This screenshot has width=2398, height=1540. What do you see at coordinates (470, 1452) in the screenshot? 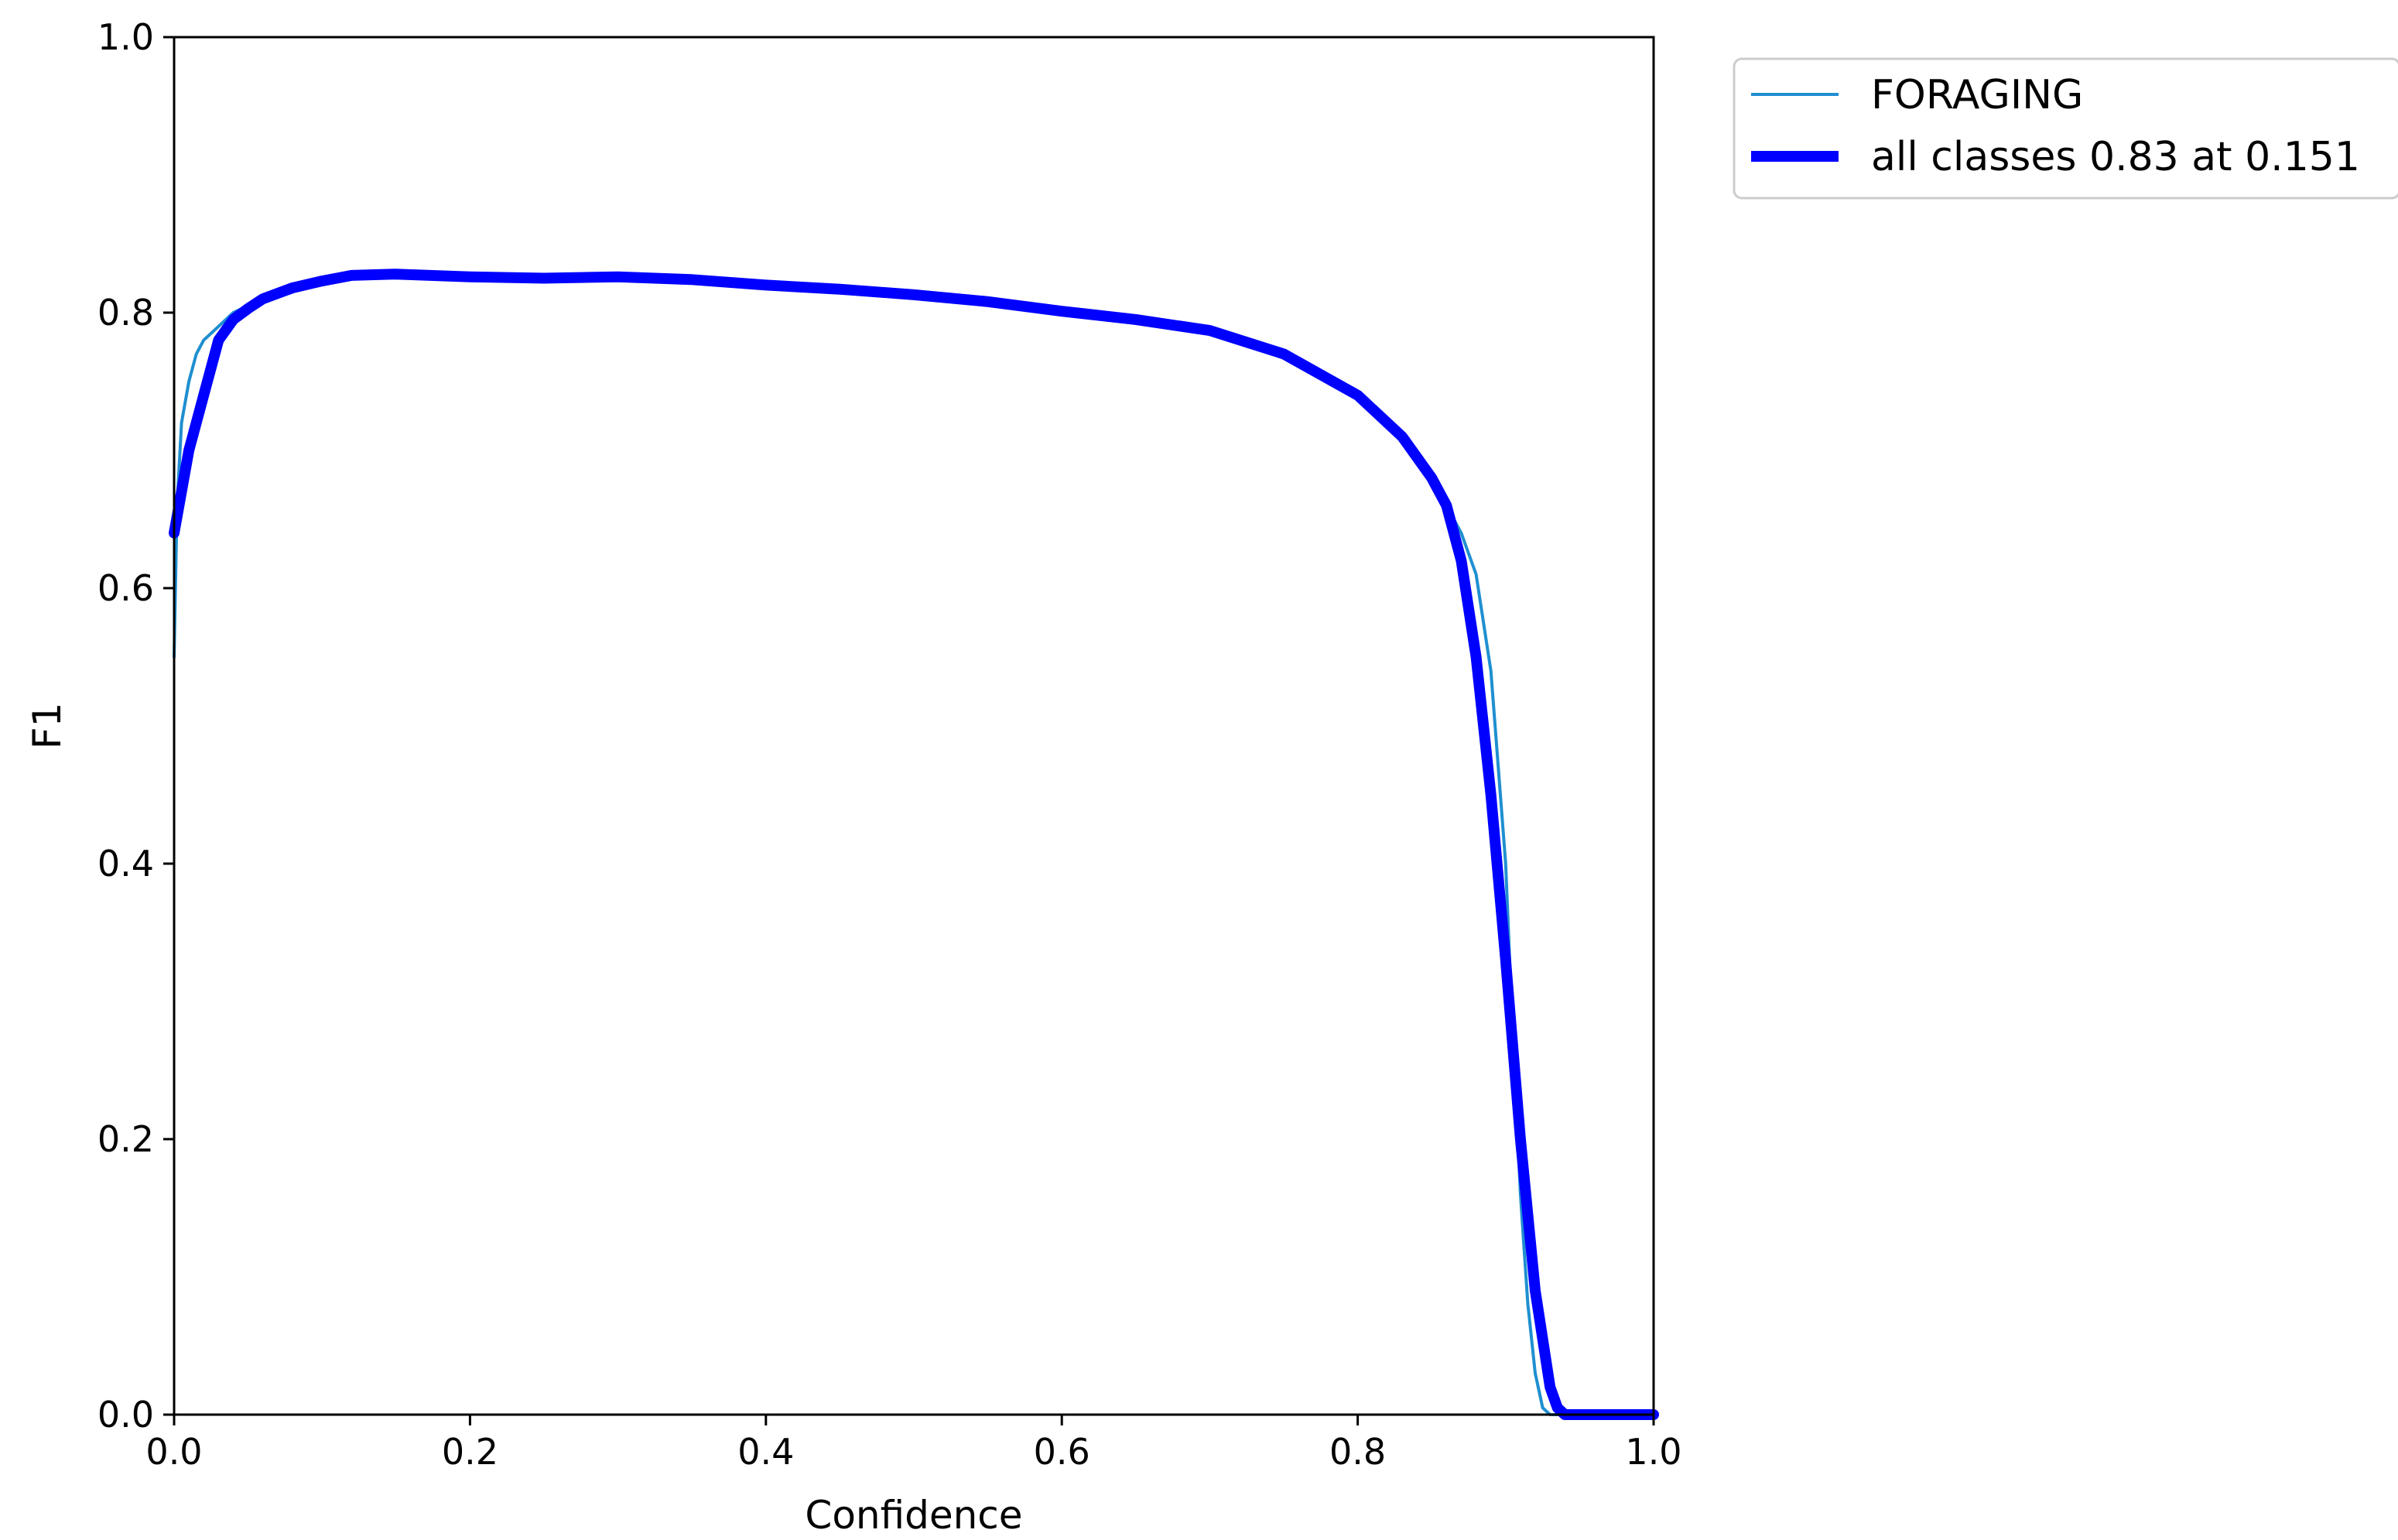
I see `x-tick-label: 0.2` at bounding box center [470, 1452].